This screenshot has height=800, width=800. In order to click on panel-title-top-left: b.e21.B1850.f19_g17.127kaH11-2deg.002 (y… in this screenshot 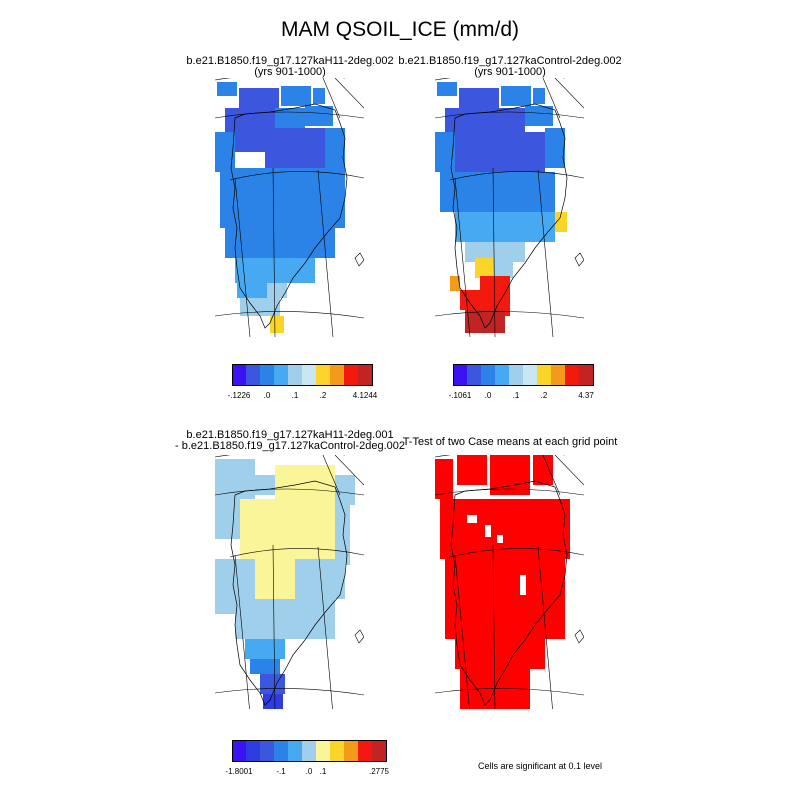, I will do `click(290, 67)`.